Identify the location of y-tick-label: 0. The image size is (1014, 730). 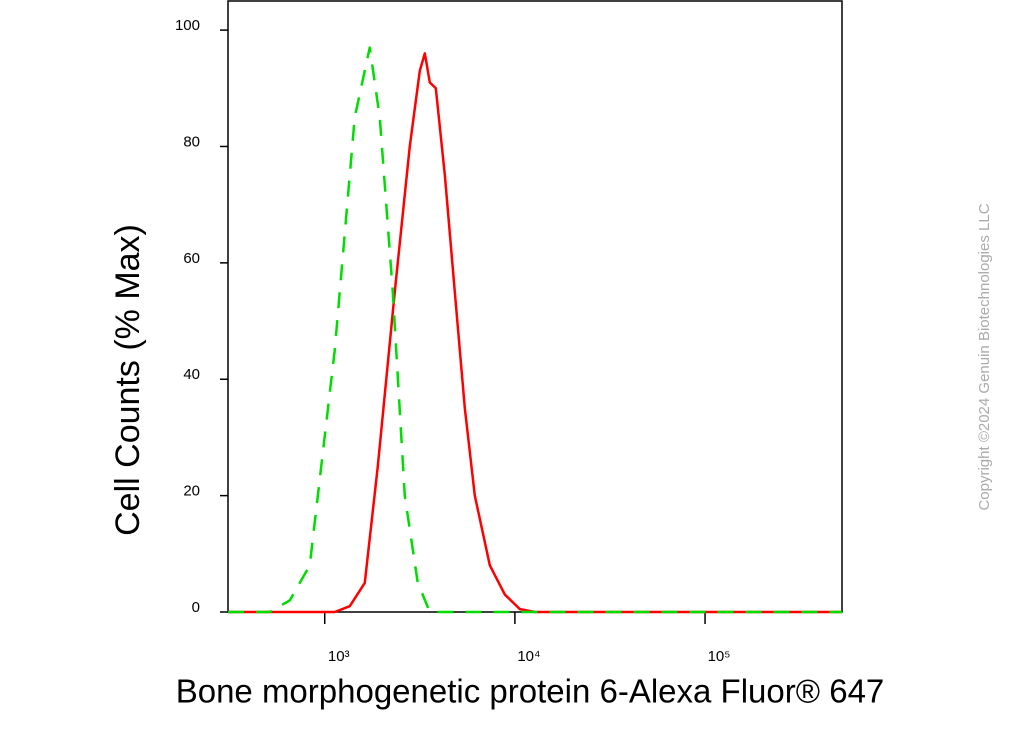
(196, 607).